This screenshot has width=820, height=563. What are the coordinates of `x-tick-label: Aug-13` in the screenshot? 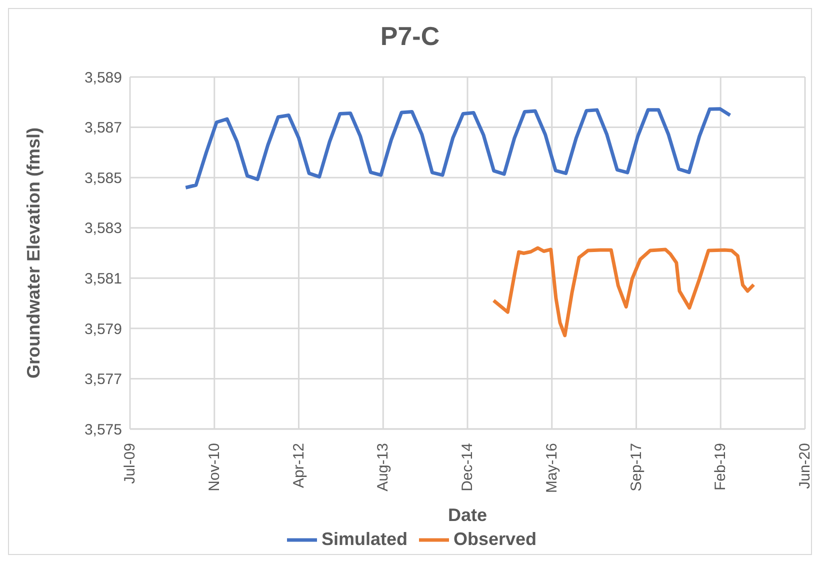 It's located at (383, 467).